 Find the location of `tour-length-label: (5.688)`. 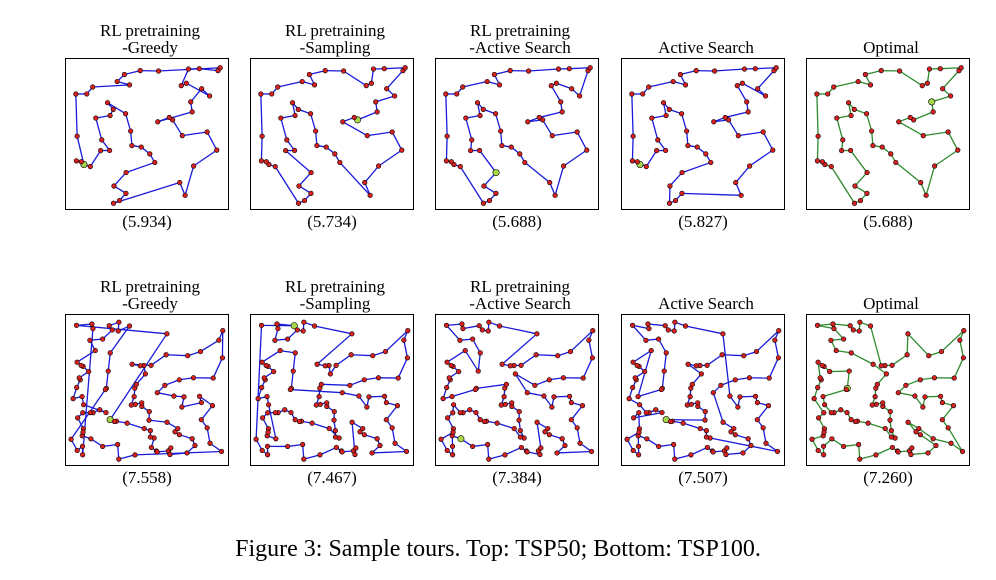

tour-length-label: (5.688) is located at coordinates (888, 221).